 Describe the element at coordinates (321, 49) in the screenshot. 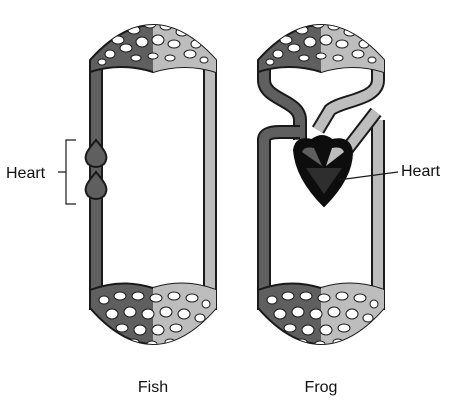

I see `frog-lung-capillaries` at that location.